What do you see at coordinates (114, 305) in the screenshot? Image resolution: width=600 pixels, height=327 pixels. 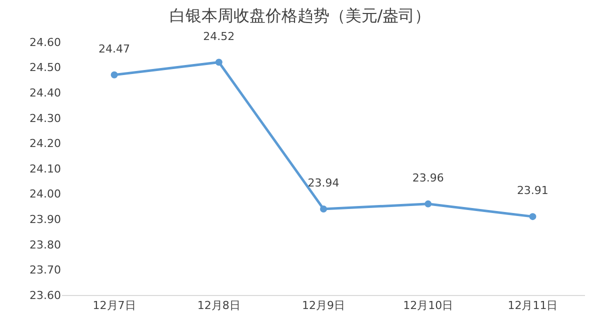 I see `x-tick-label: 12月7日` at bounding box center [114, 305].